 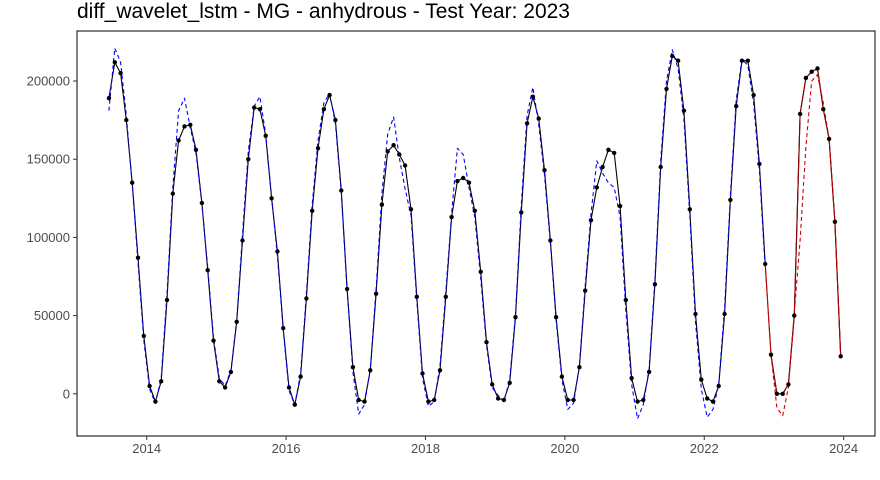 I want to click on x-tick-label: 2018, so click(x=425, y=448).